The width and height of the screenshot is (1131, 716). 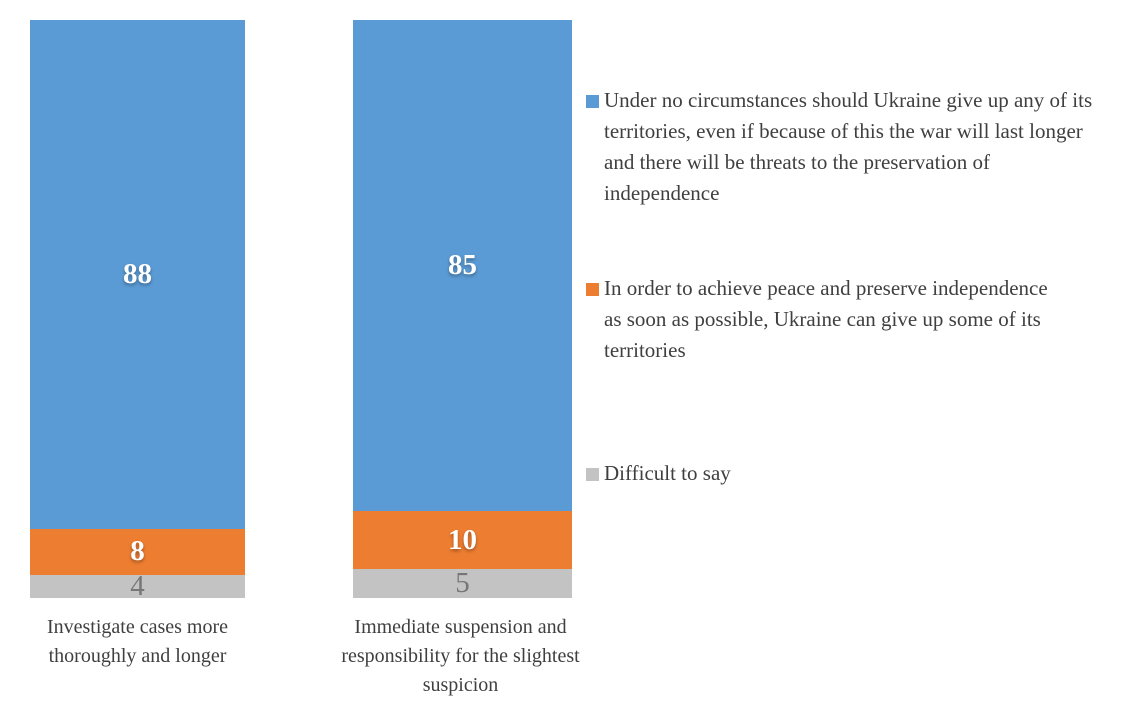 I want to click on segment-value-label: 85, so click(x=462, y=265).